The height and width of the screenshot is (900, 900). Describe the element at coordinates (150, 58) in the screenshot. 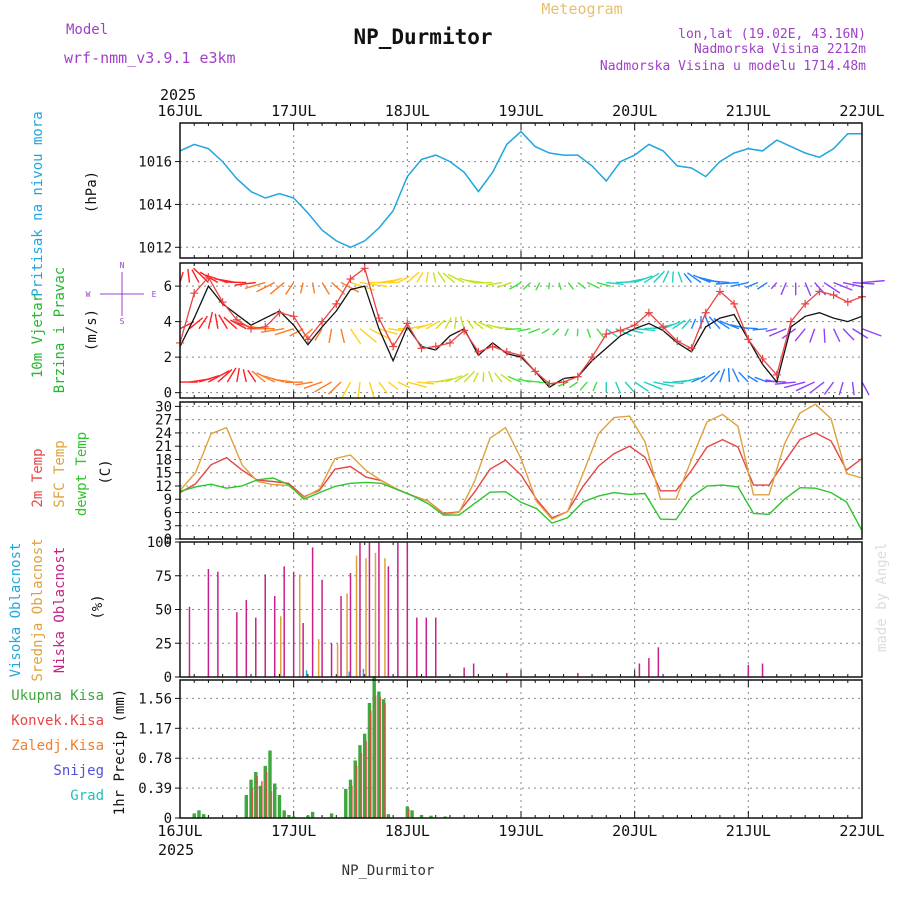

I see `model-name: wrf-nmm_v3.9.1 e3km` at that location.